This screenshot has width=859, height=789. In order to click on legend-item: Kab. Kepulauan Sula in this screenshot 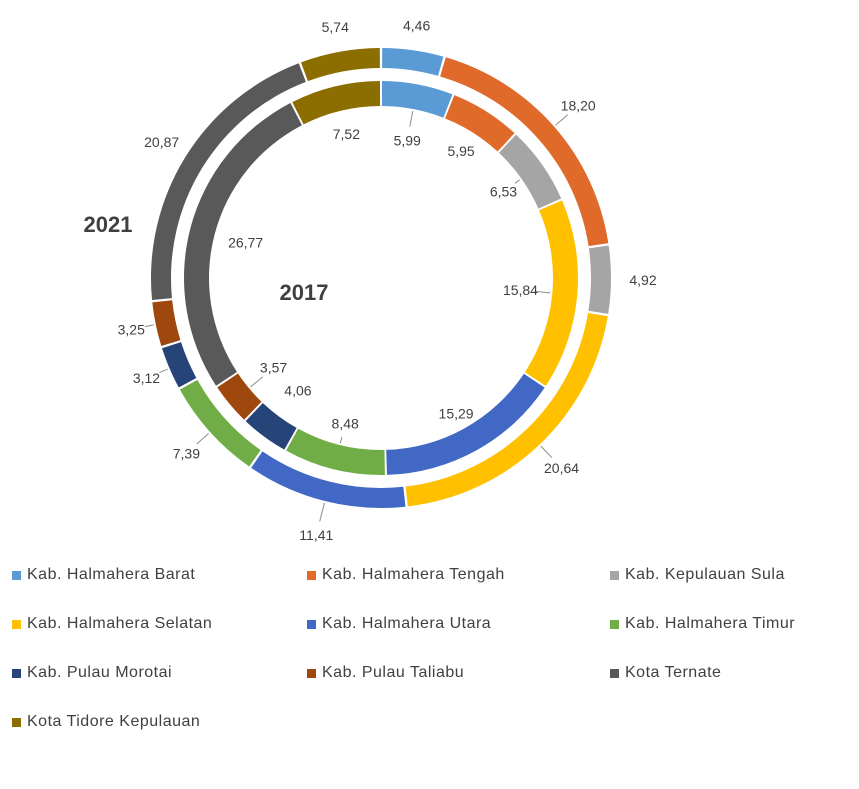, I will do `click(697, 575)`.